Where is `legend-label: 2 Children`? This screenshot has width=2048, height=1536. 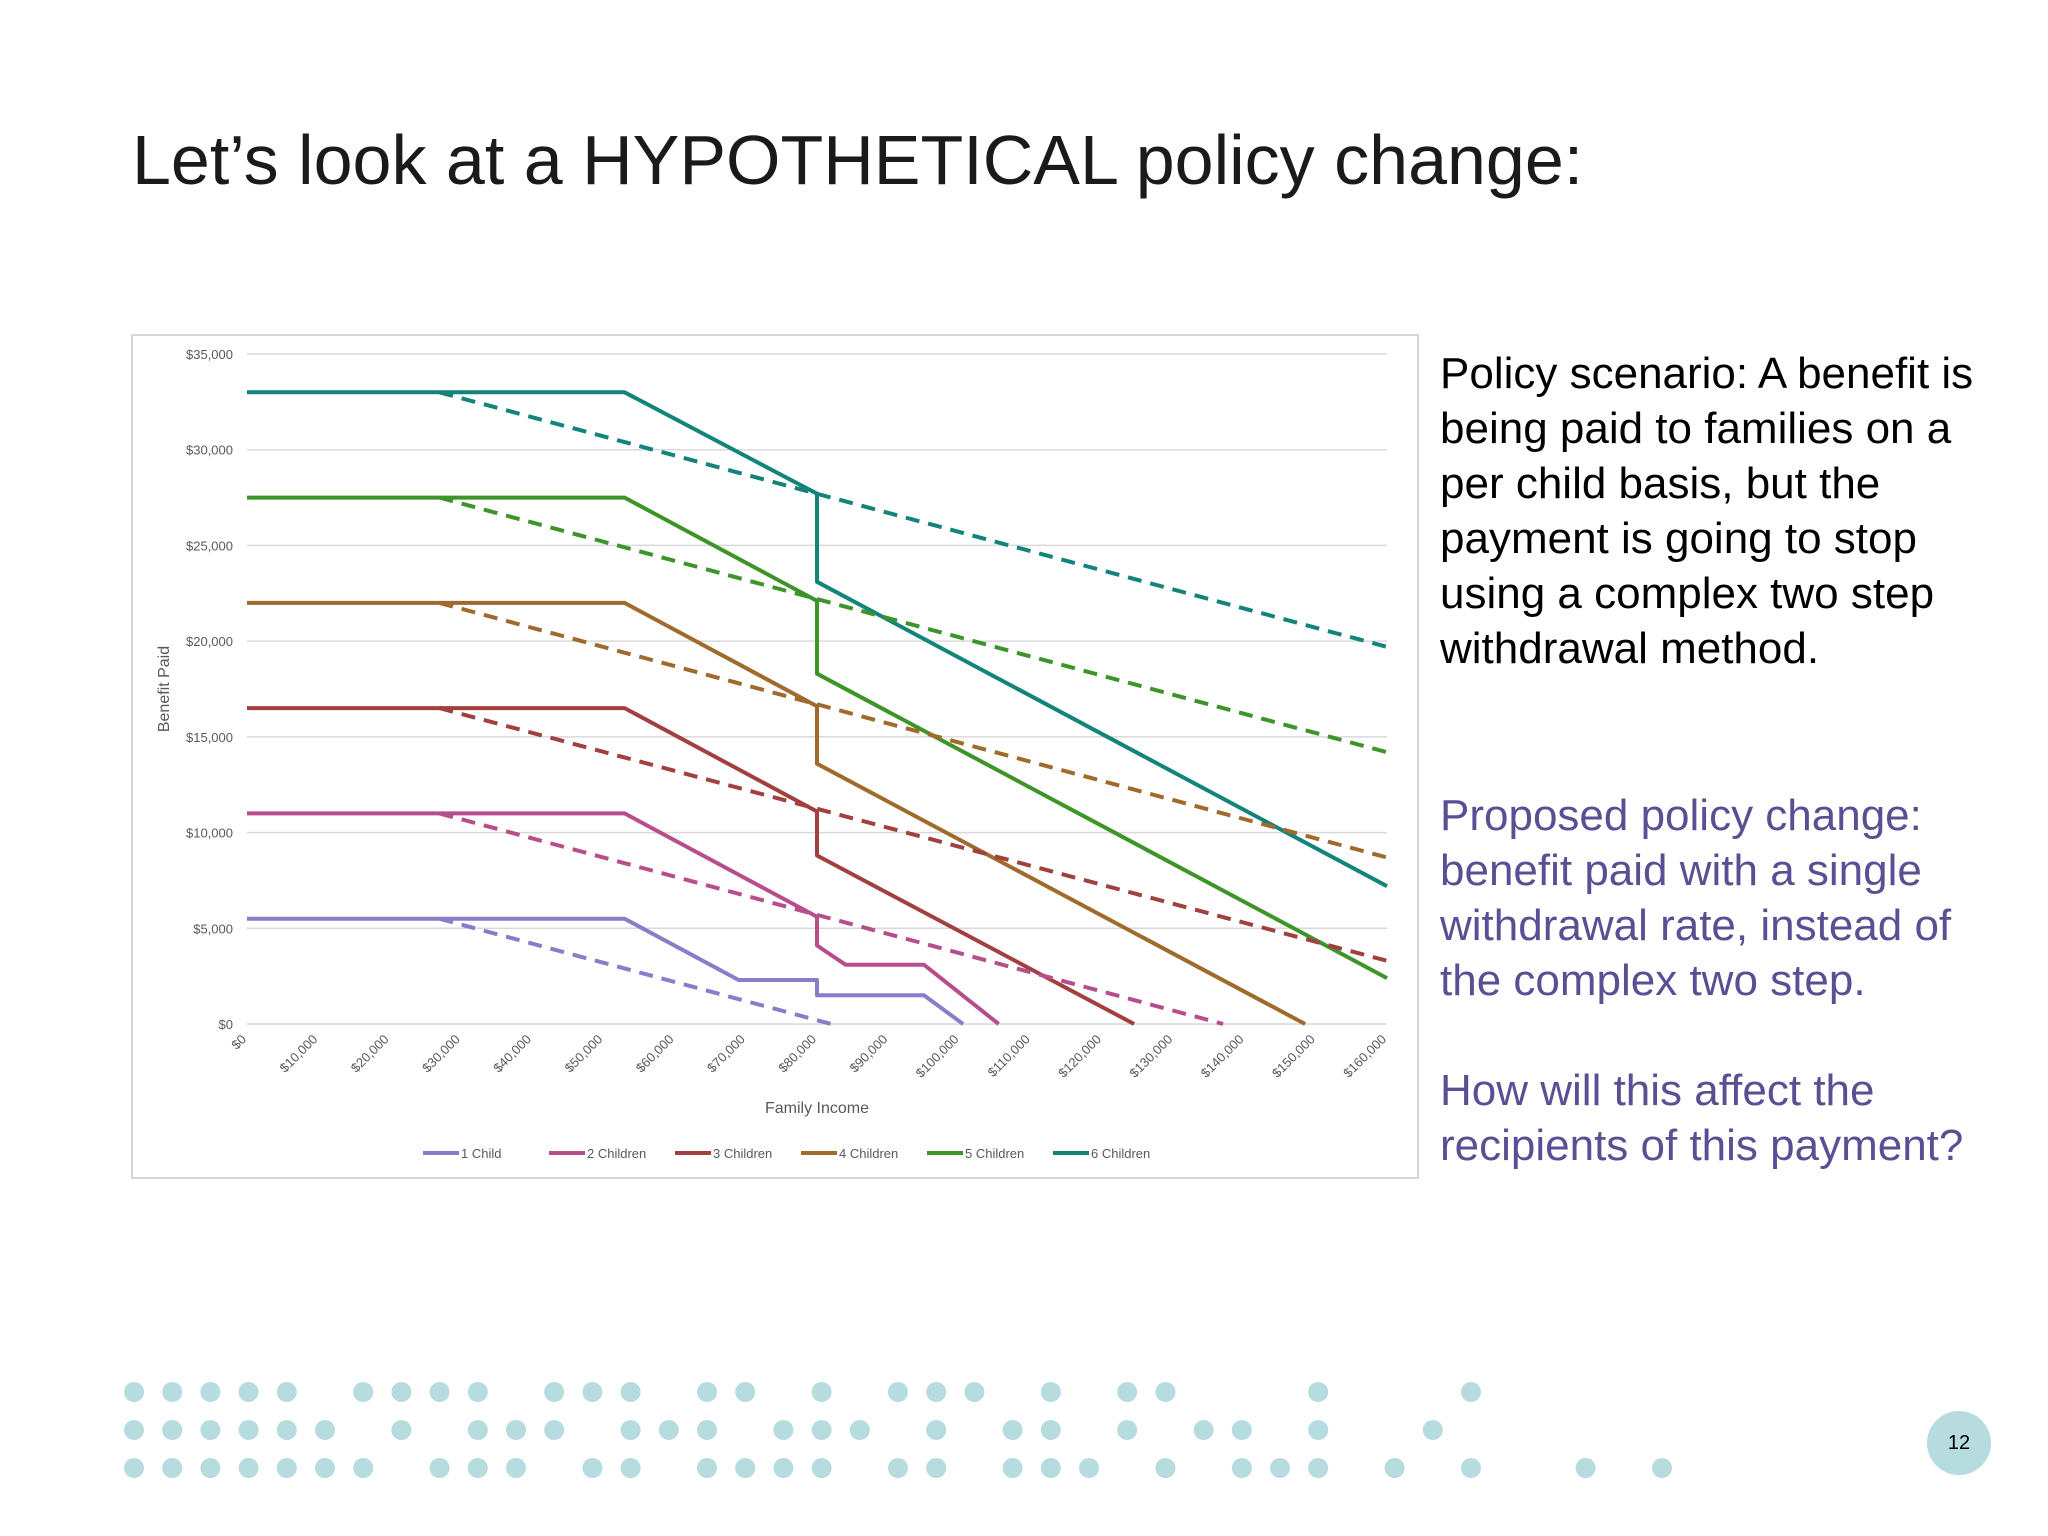 legend-label: 2 Children is located at coordinates (616, 1153).